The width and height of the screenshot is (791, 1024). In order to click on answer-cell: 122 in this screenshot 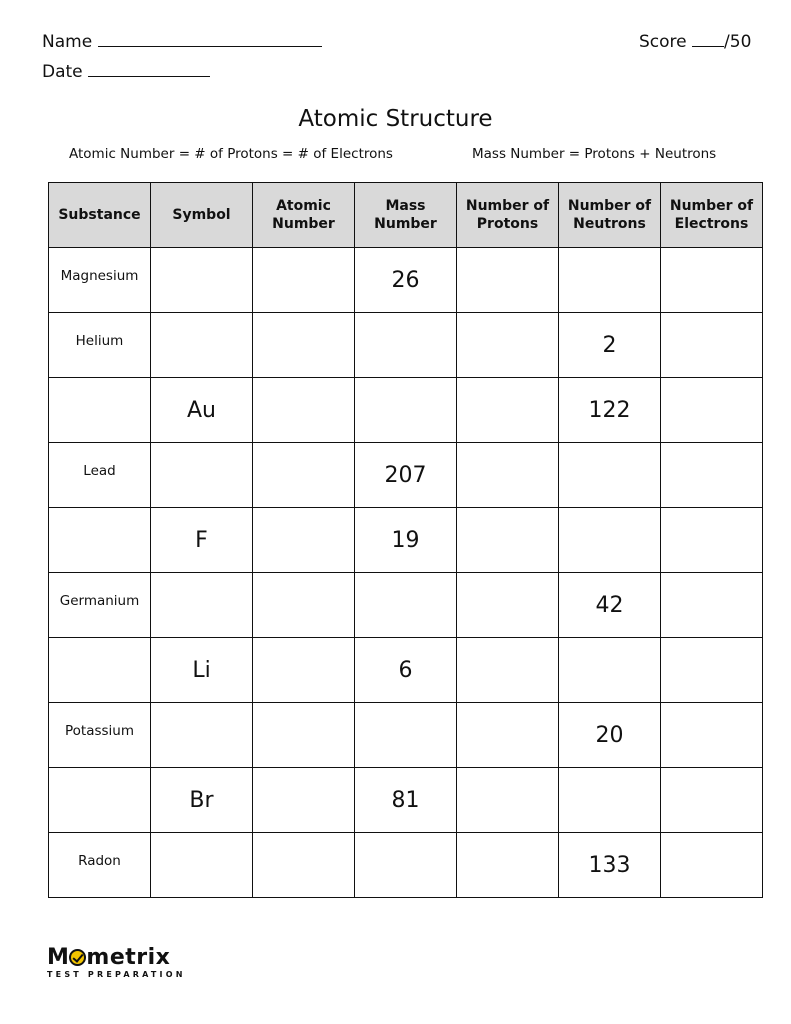, I will do `click(609, 410)`.